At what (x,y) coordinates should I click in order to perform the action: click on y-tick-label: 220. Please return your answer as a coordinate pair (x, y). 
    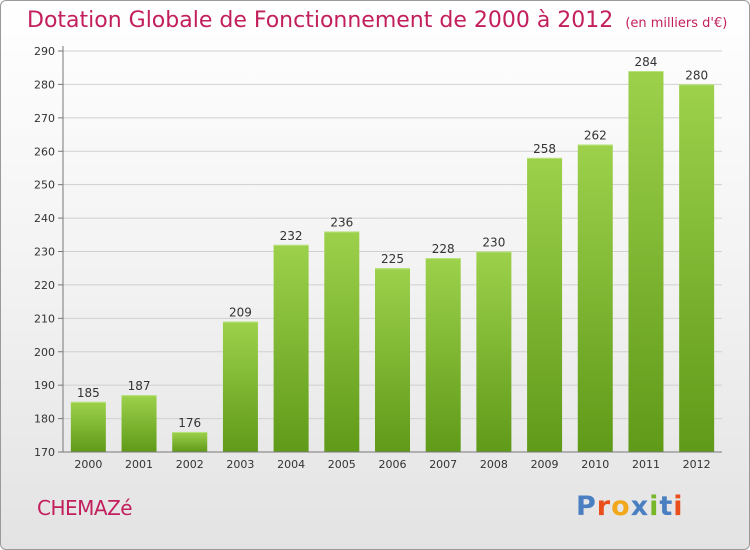
    Looking at the image, I should click on (44, 285).